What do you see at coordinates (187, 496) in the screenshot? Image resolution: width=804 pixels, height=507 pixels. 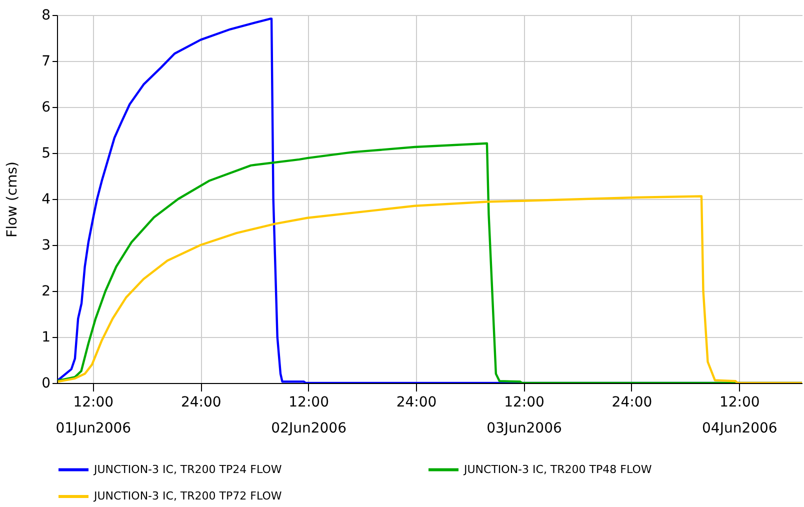 I see `legend-label: JUNCTION-3 IC, TR200 TP72 FLOW` at bounding box center [187, 496].